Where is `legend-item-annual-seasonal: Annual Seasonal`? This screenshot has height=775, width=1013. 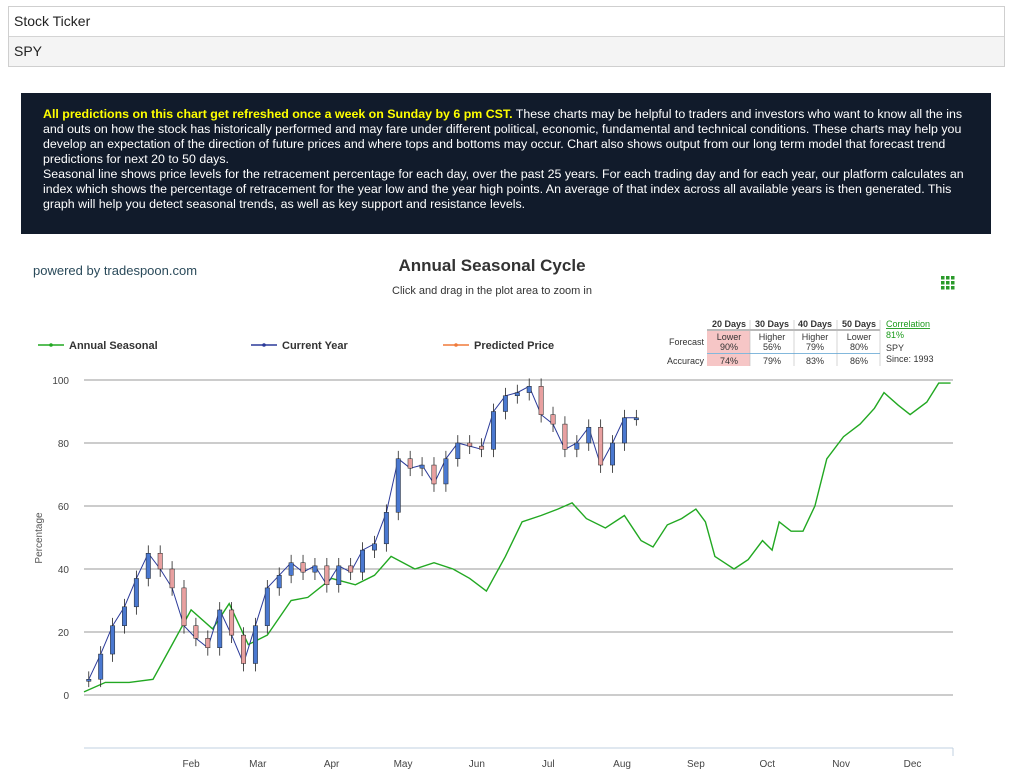
legend-item-annual-seasonal: Annual Seasonal is located at coordinates (98, 346).